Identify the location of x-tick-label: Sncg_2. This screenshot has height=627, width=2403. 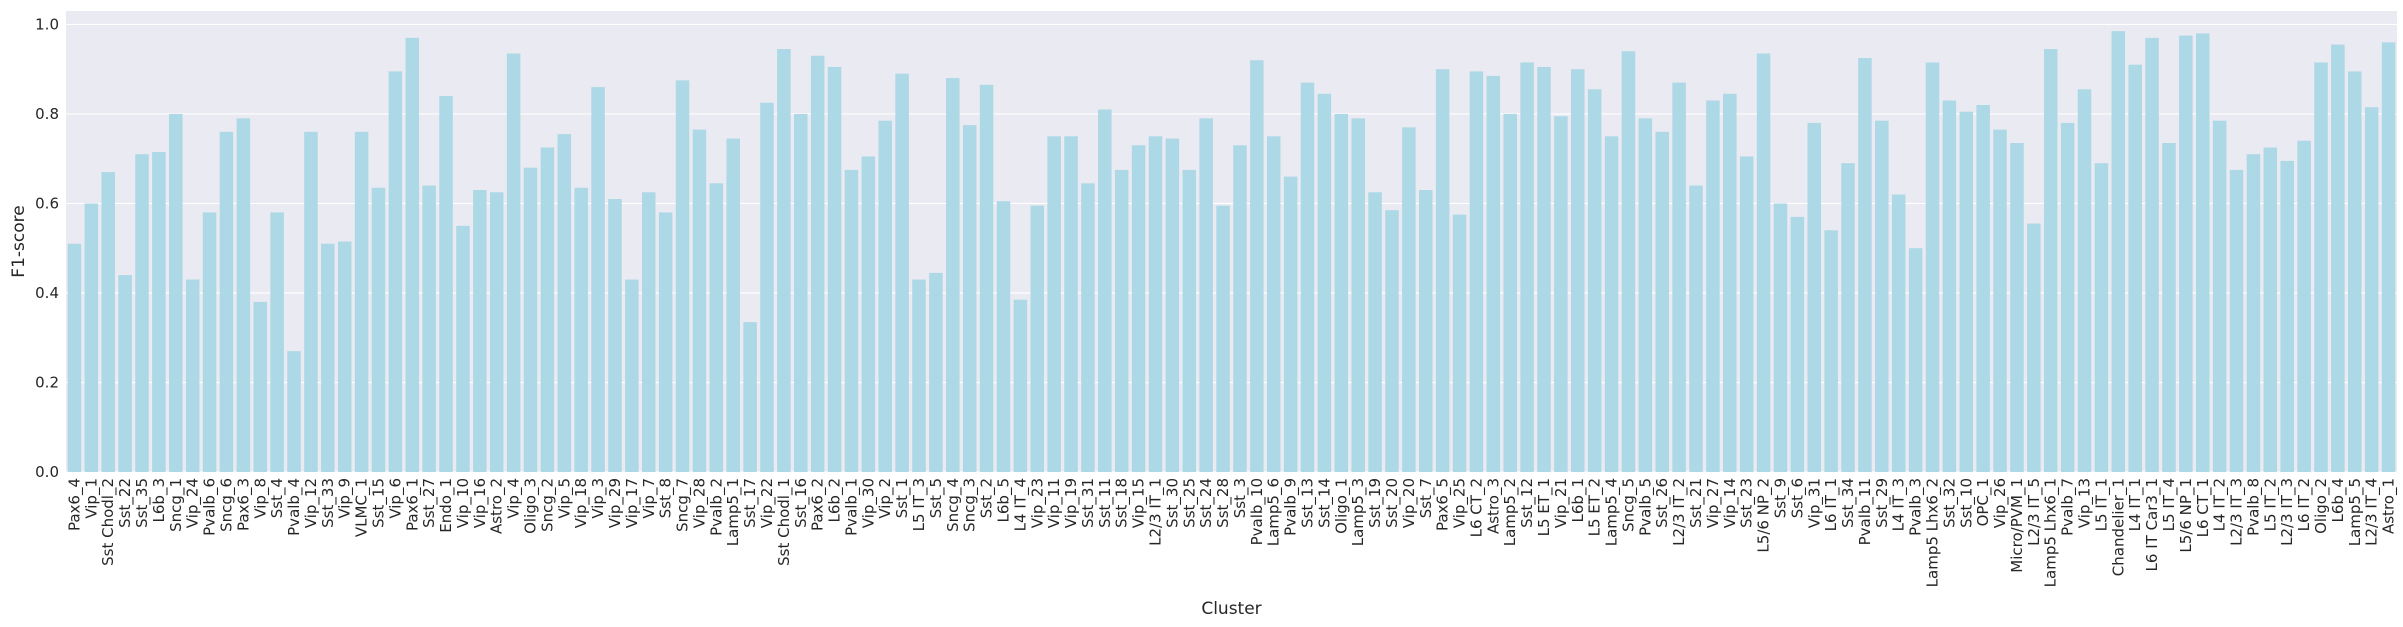
(547, 505).